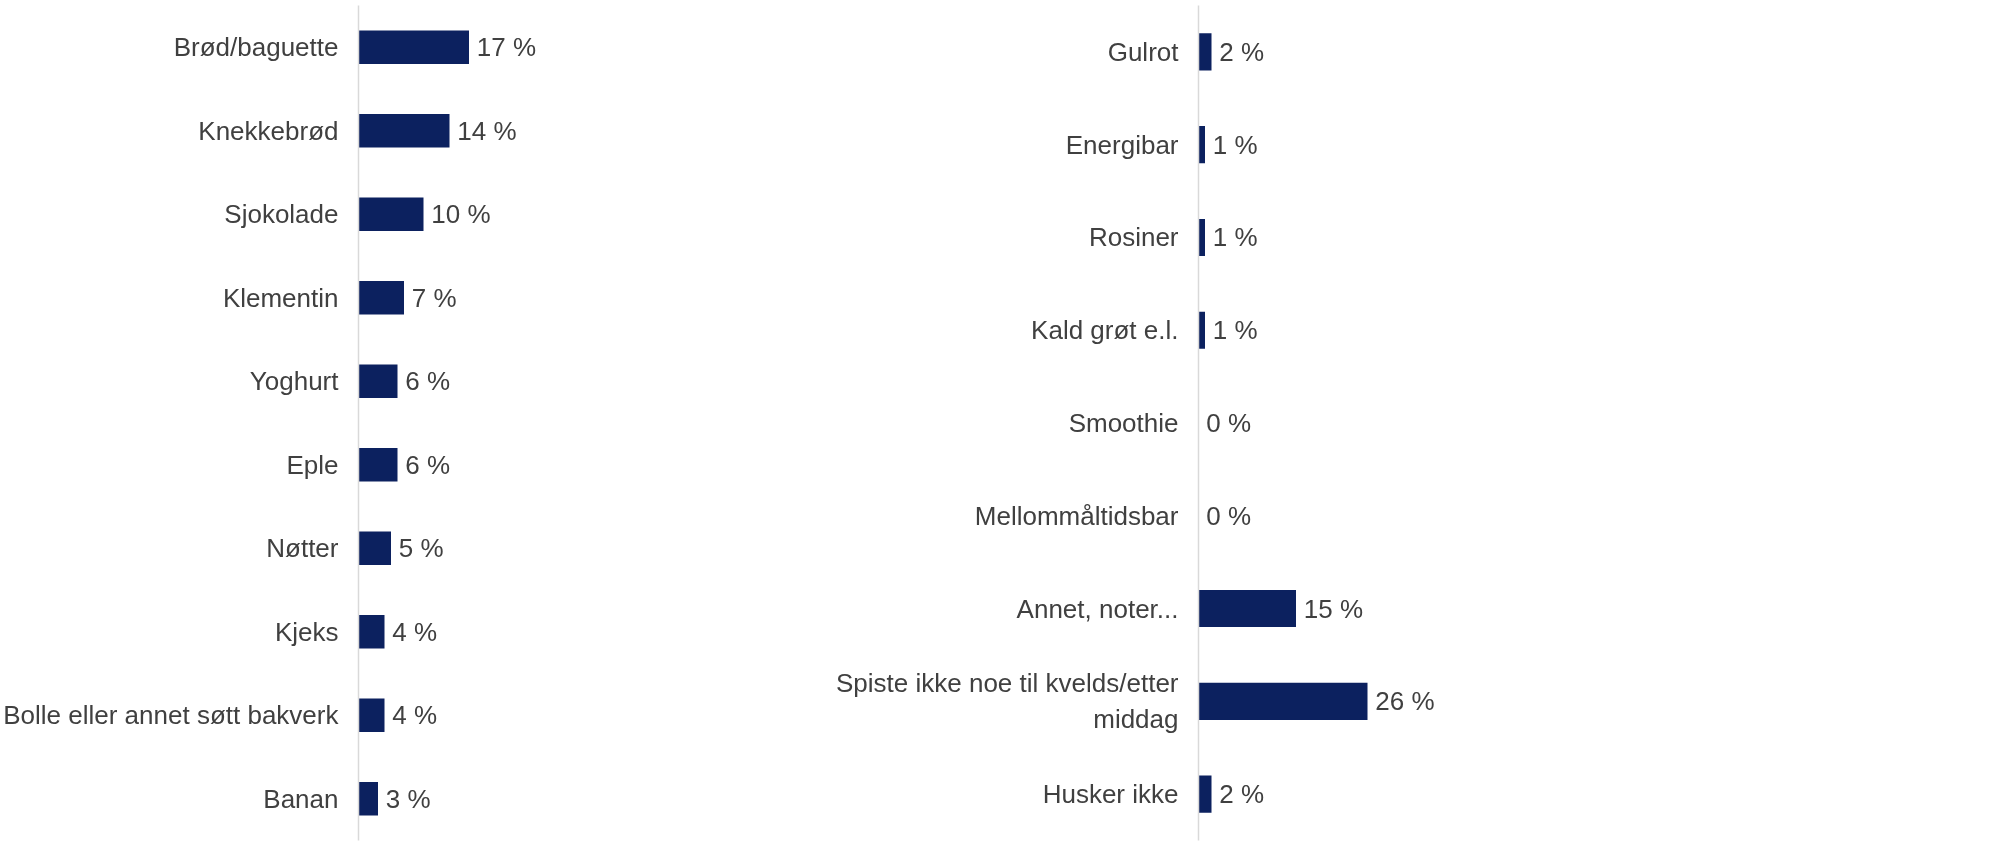 This screenshot has width=2015, height=853. I want to click on y-tick-label: Energibar, so click(1122, 144).